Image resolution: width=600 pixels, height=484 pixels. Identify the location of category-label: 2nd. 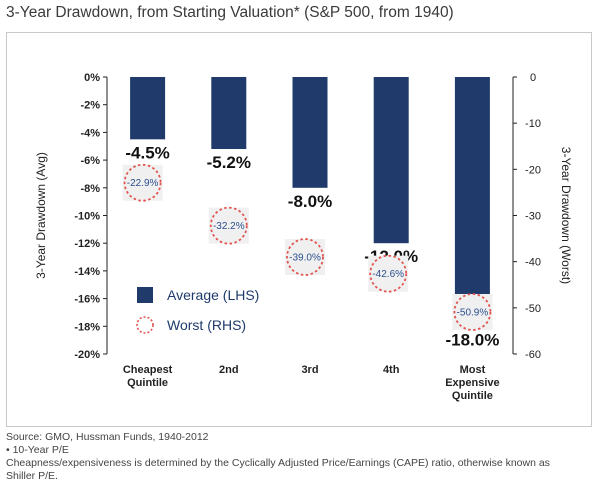
(229, 370).